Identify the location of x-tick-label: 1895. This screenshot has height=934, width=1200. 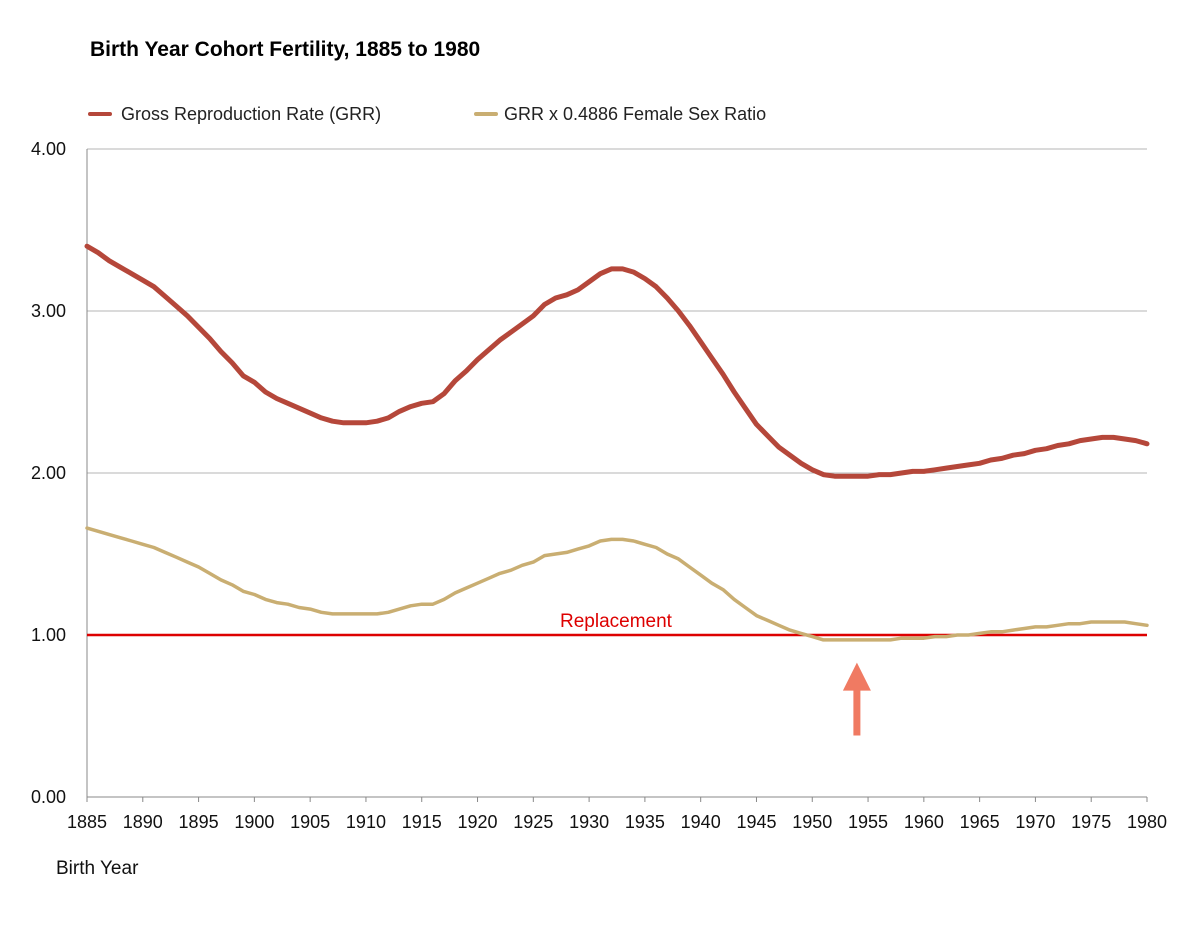
(199, 822).